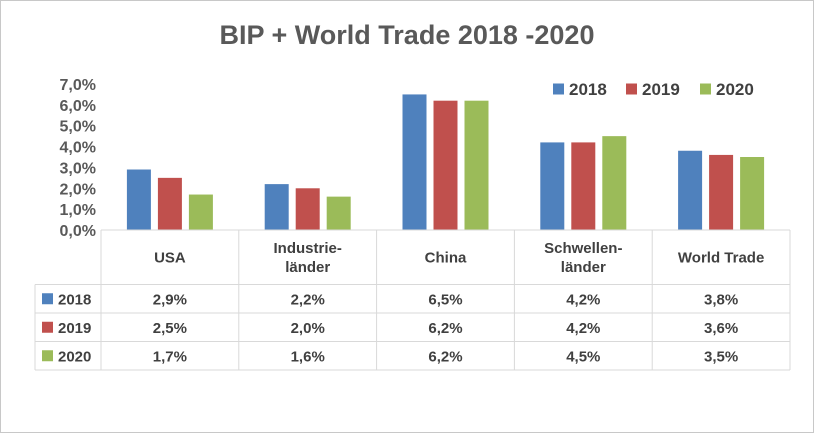 The image size is (814, 433). I want to click on table-cell-2019-4: 3,6%, so click(721, 328).